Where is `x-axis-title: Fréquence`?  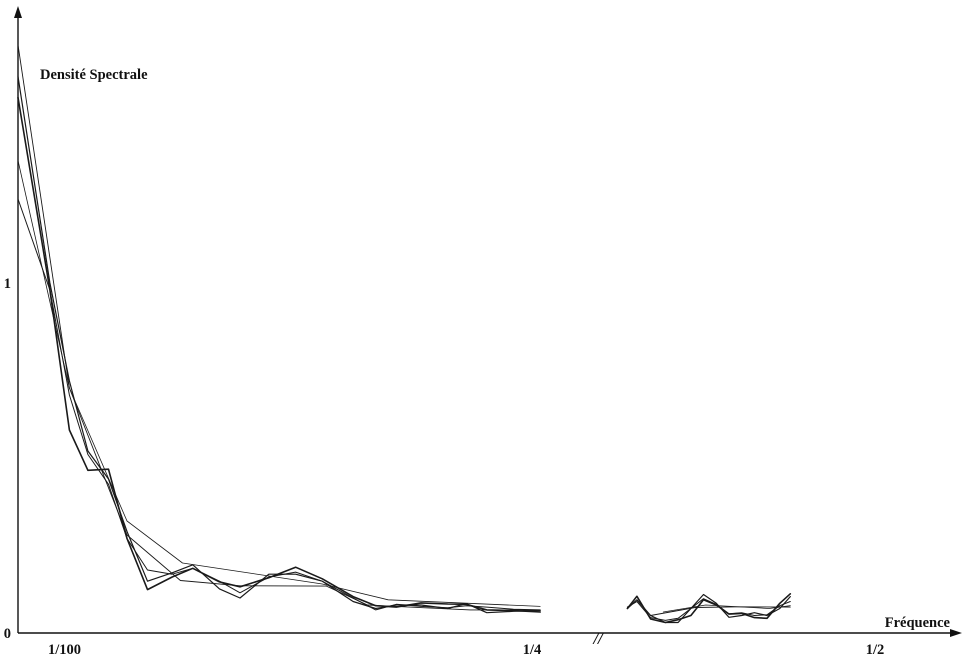
x-axis-title: Fréquence is located at coordinates (918, 623).